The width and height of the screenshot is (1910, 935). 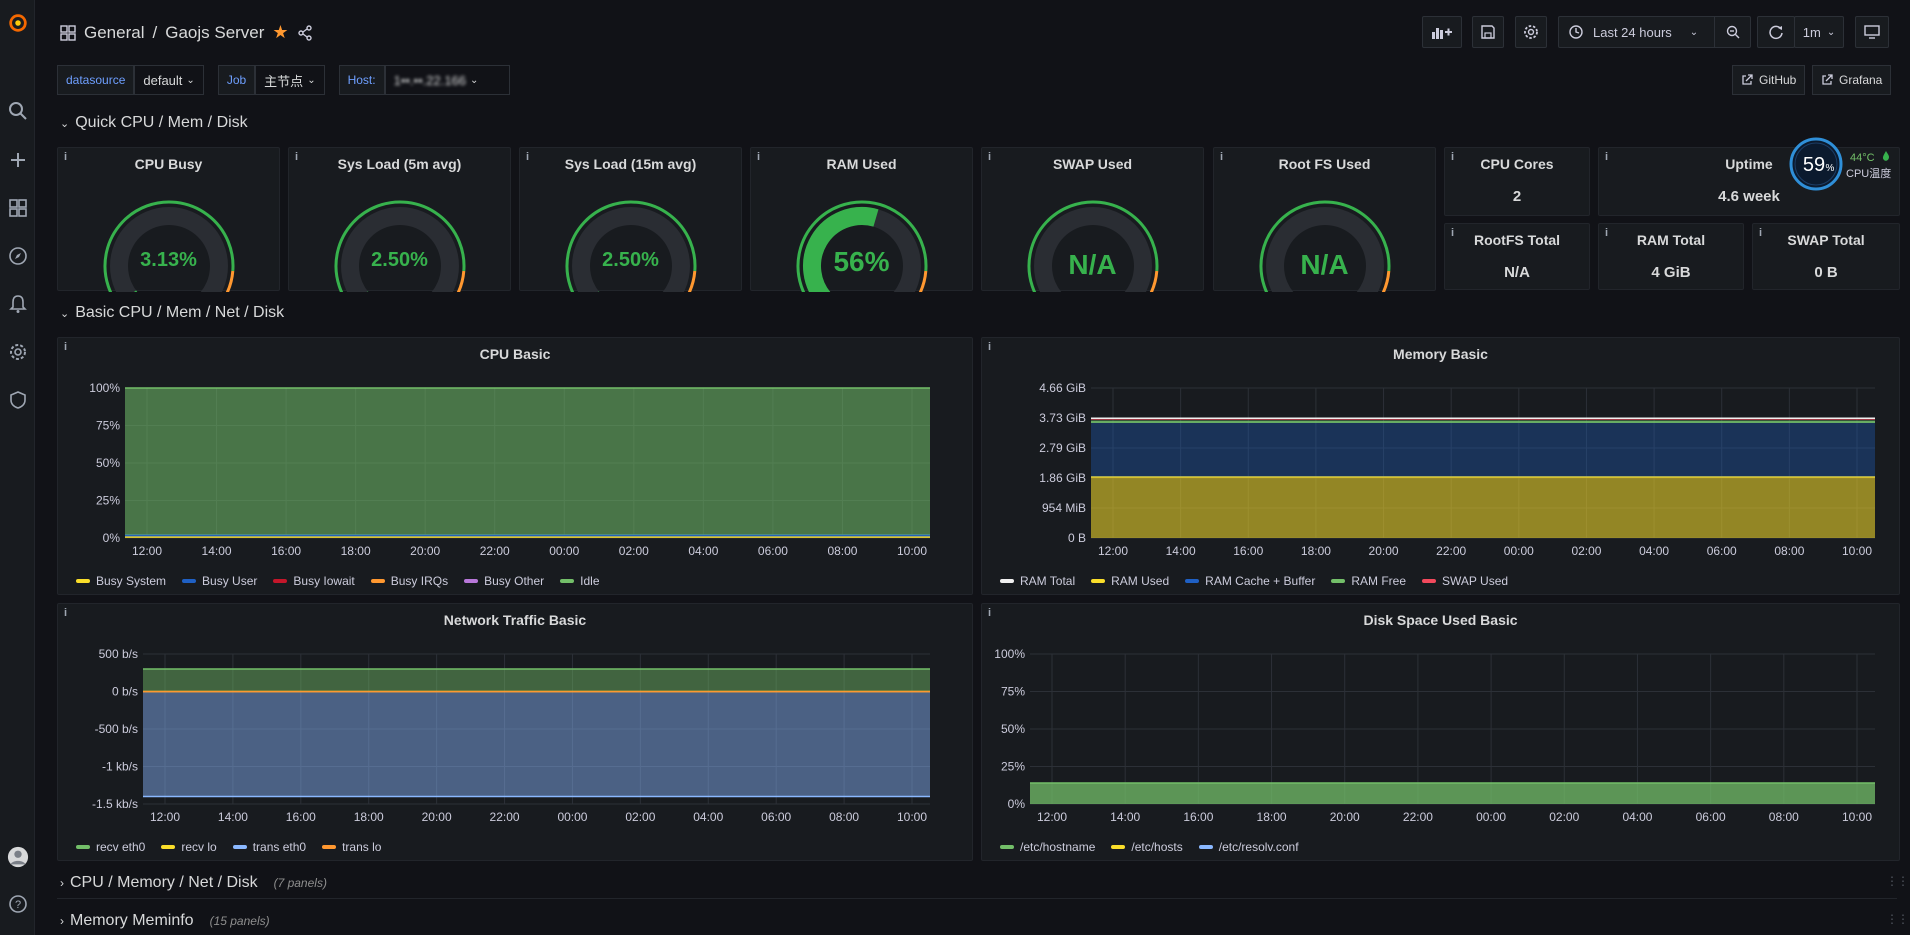 I want to click on alert-bell-icon, so click(x=18, y=304).